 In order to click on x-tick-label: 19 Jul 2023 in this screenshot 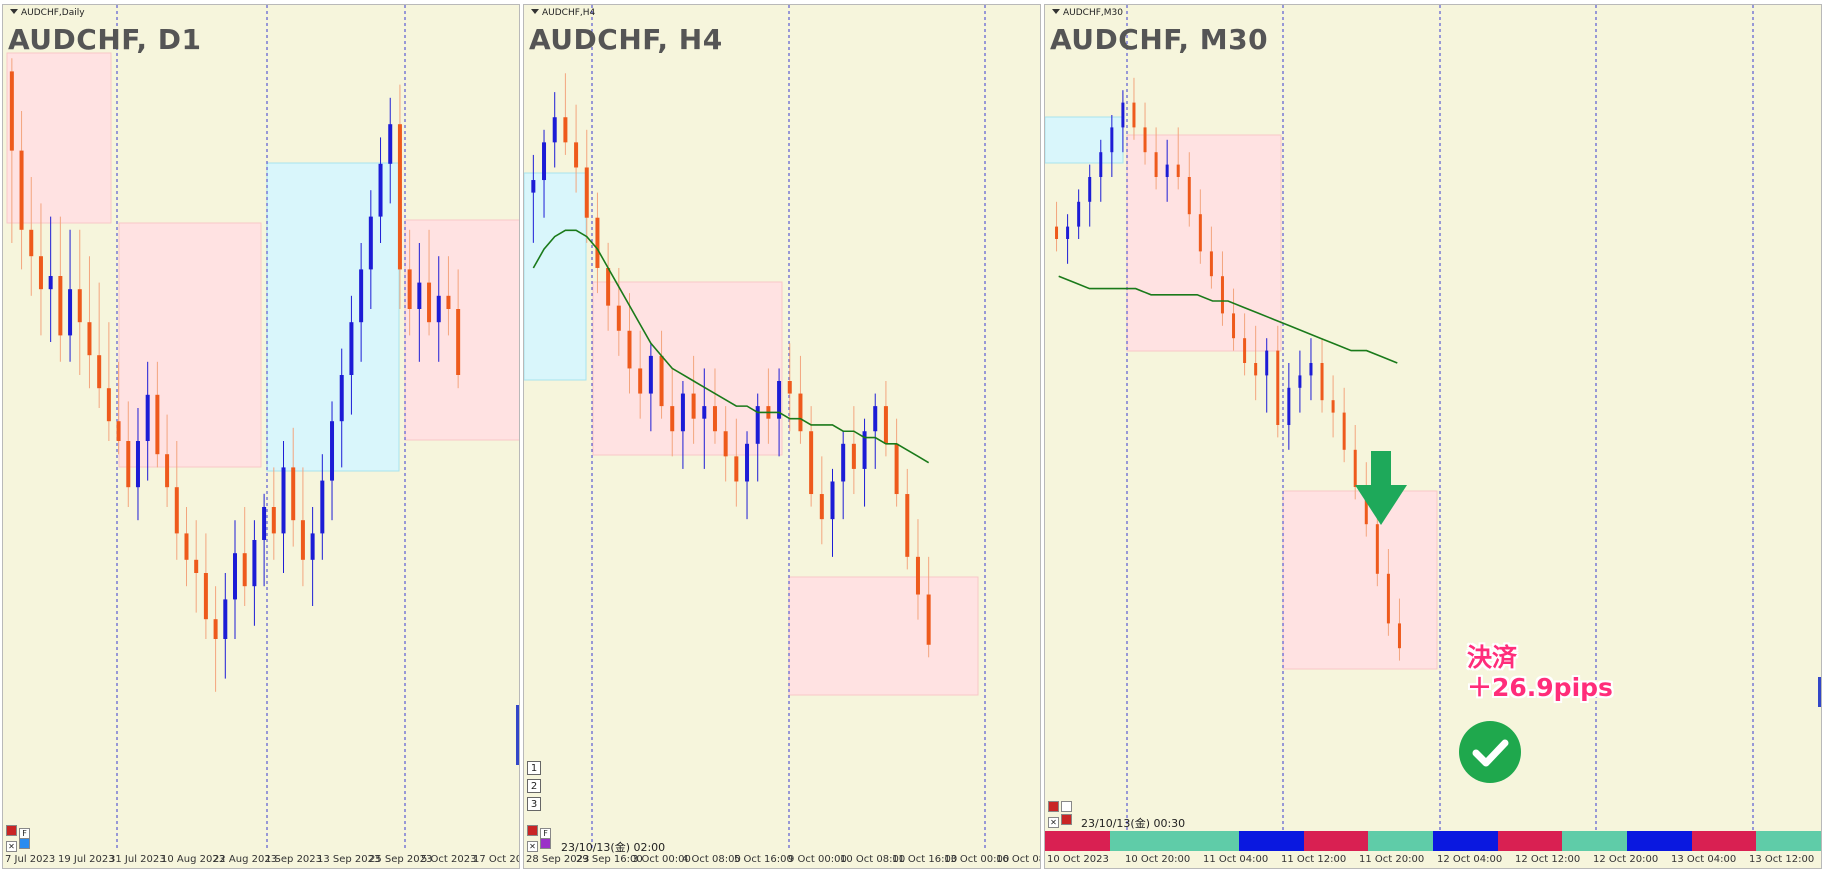, I will do `click(86, 859)`.